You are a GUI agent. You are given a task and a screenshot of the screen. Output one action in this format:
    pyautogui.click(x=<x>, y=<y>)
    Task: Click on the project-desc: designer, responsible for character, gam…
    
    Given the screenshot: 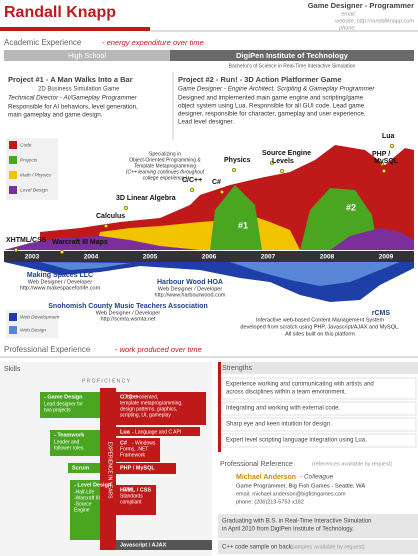 What is the action you would take?
    pyautogui.click(x=272, y=114)
    